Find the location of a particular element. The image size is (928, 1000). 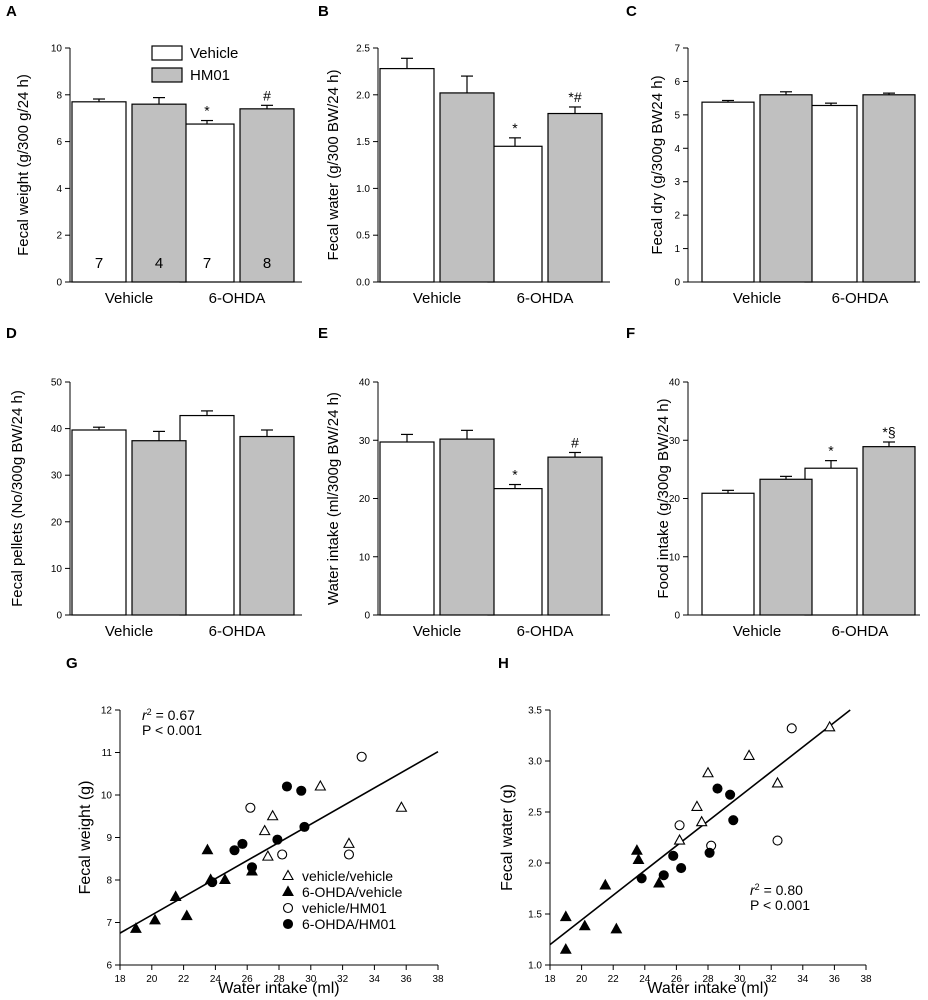

r-exponent: 2 is located at coordinates (149, 712).